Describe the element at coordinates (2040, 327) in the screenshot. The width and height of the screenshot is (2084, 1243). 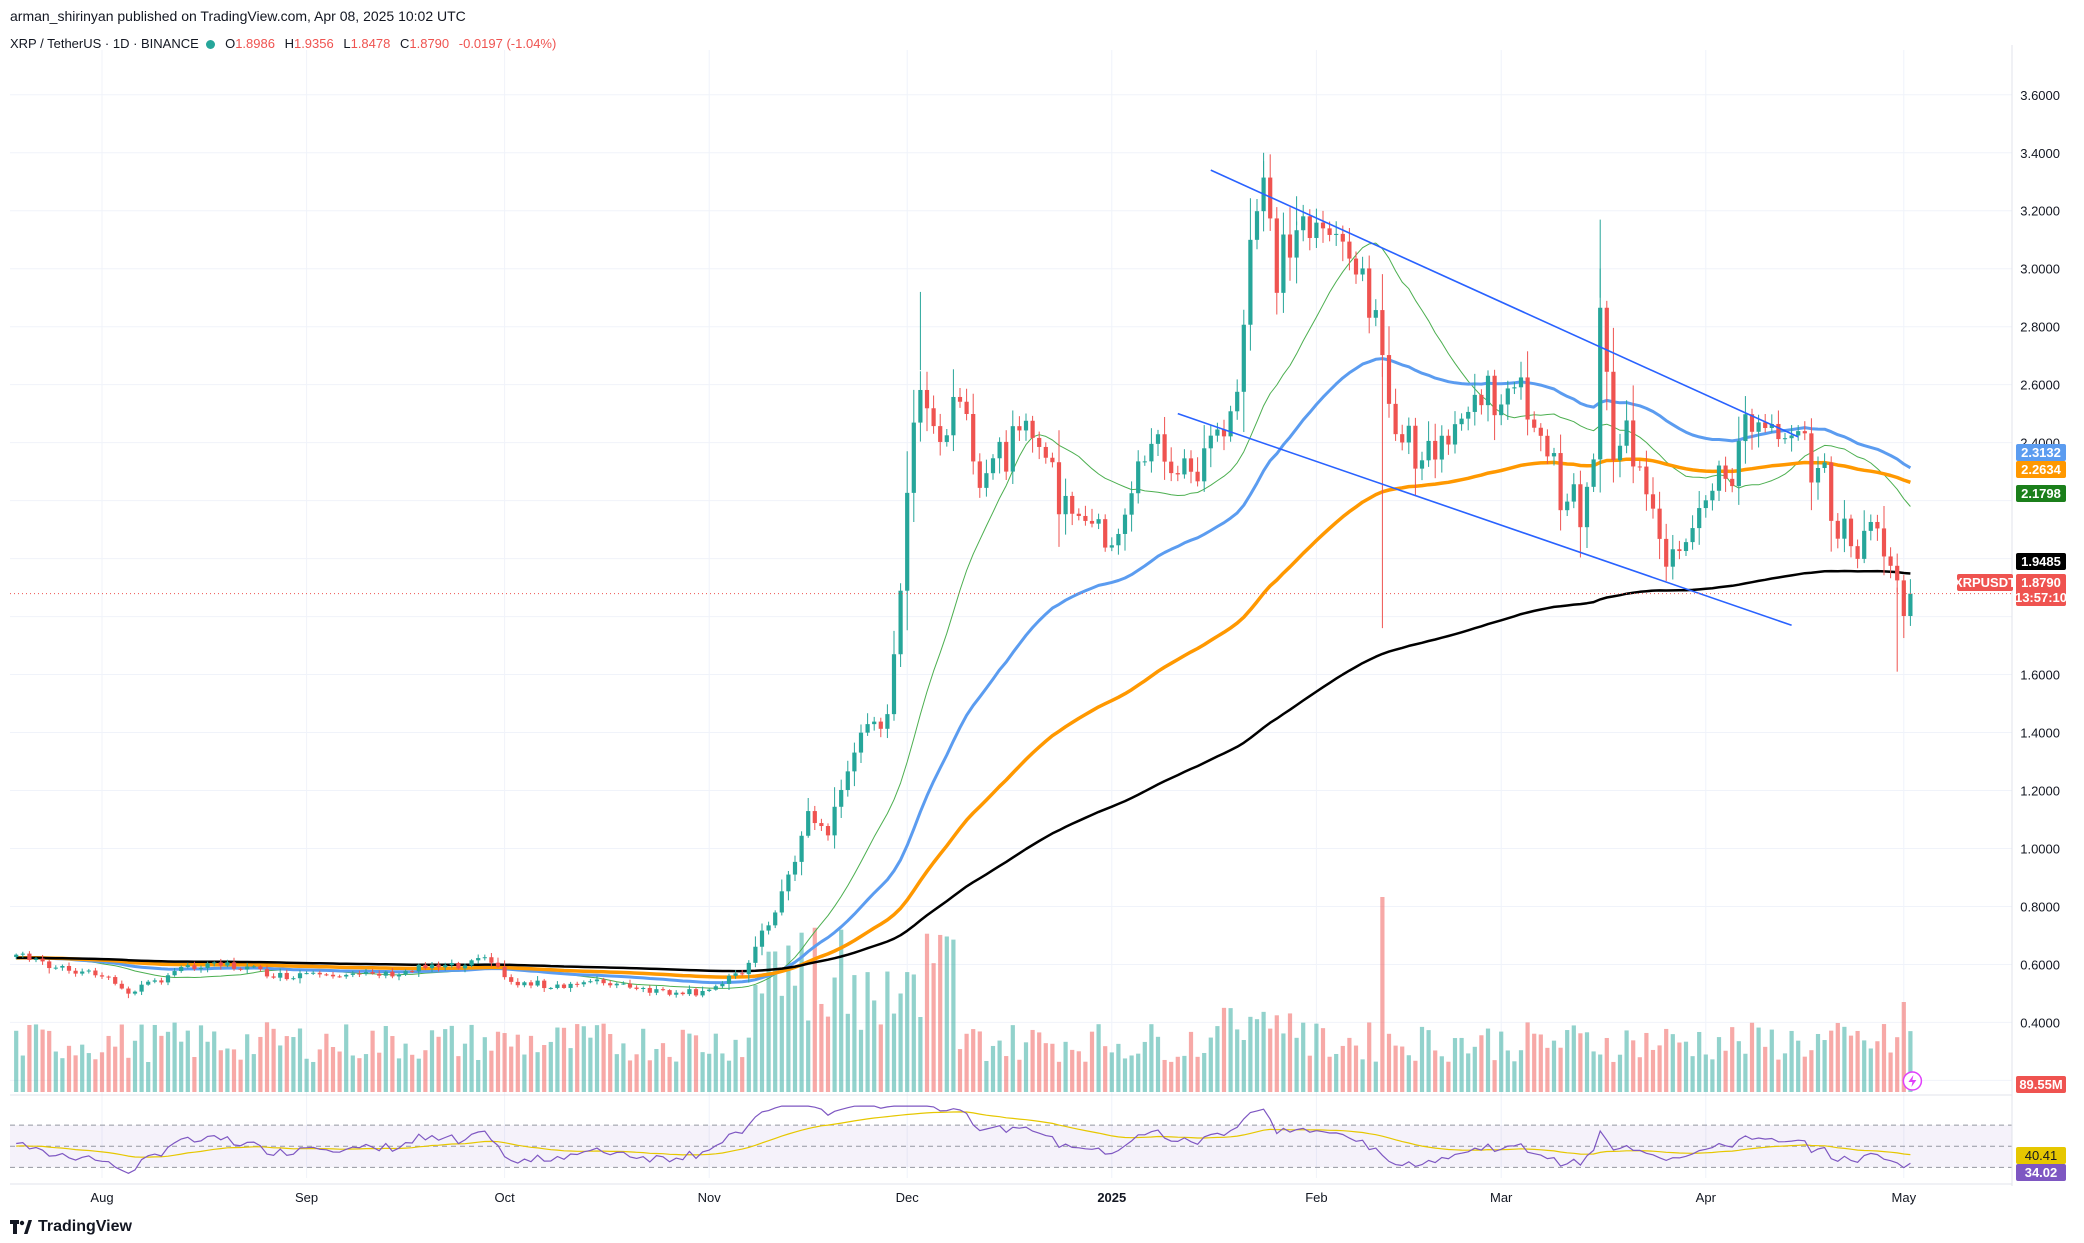
I see `y-tick-label: 2.8000` at that location.